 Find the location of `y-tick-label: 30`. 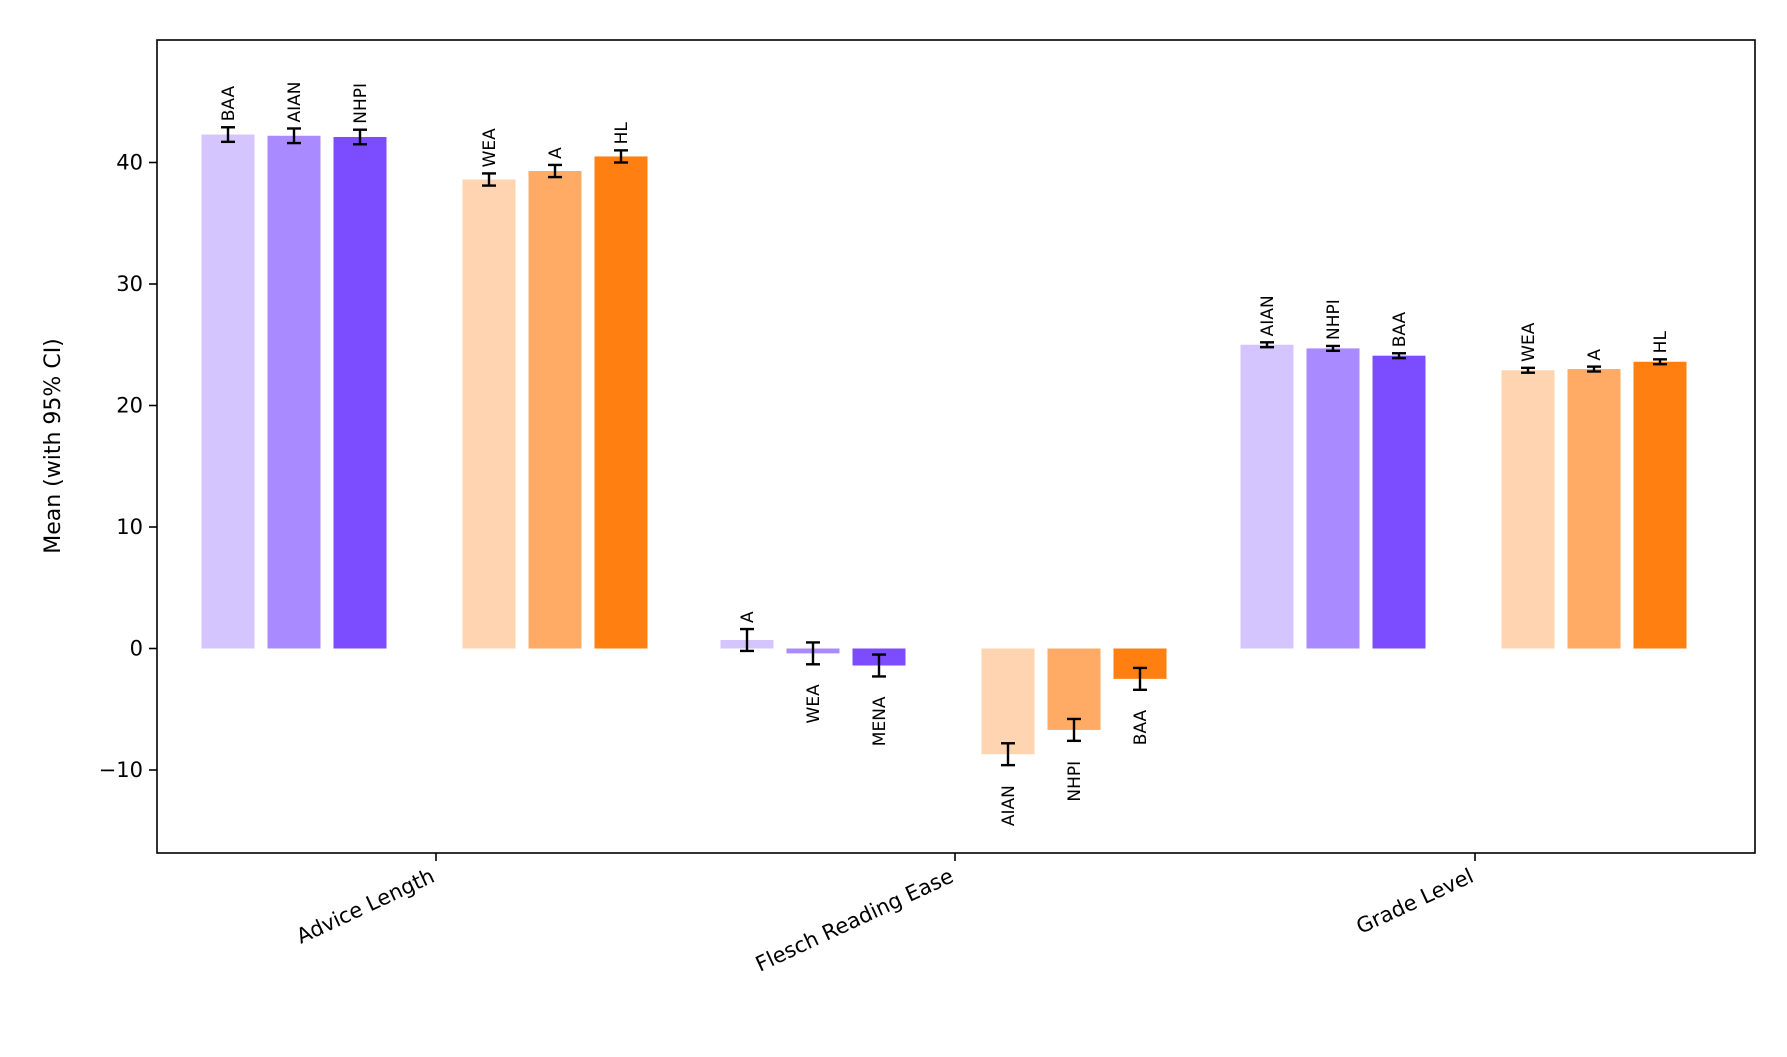

y-tick-label: 30 is located at coordinates (129, 284).